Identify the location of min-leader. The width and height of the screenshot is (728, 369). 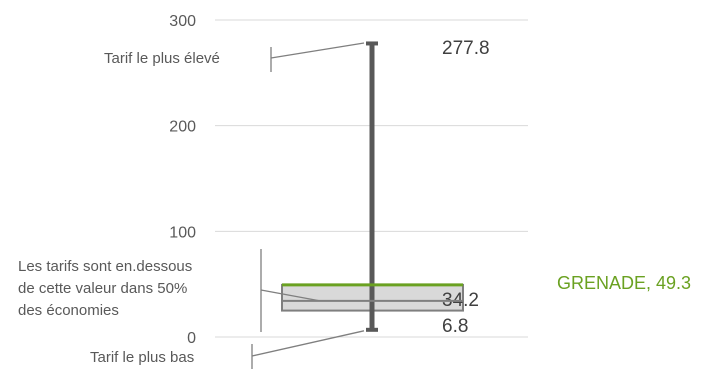
(308, 343).